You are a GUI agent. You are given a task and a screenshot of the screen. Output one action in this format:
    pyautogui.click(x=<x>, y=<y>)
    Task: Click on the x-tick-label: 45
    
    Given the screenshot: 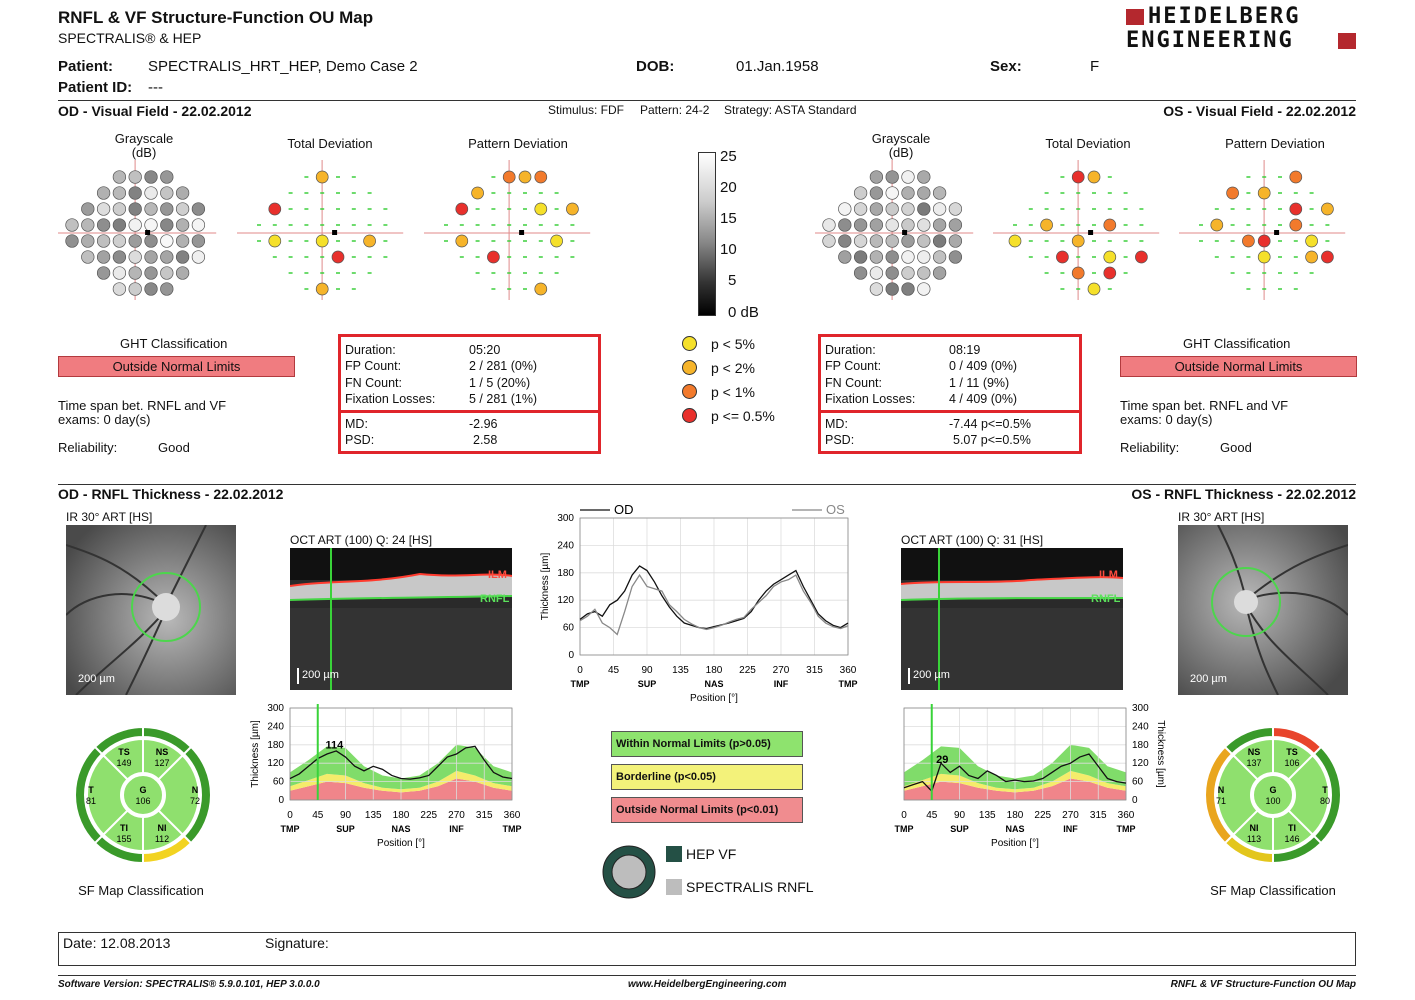 What is the action you would take?
    pyautogui.click(x=932, y=815)
    